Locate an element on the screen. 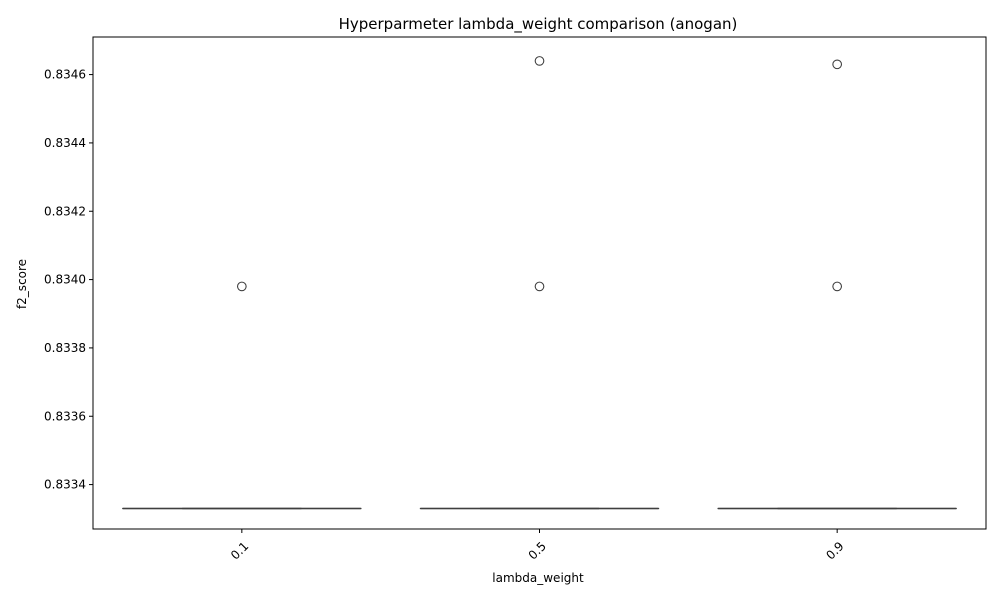 Image resolution: width=1000 pixels, height=600 pixels. x-tick-label: 0.9 is located at coordinates (834, 550).